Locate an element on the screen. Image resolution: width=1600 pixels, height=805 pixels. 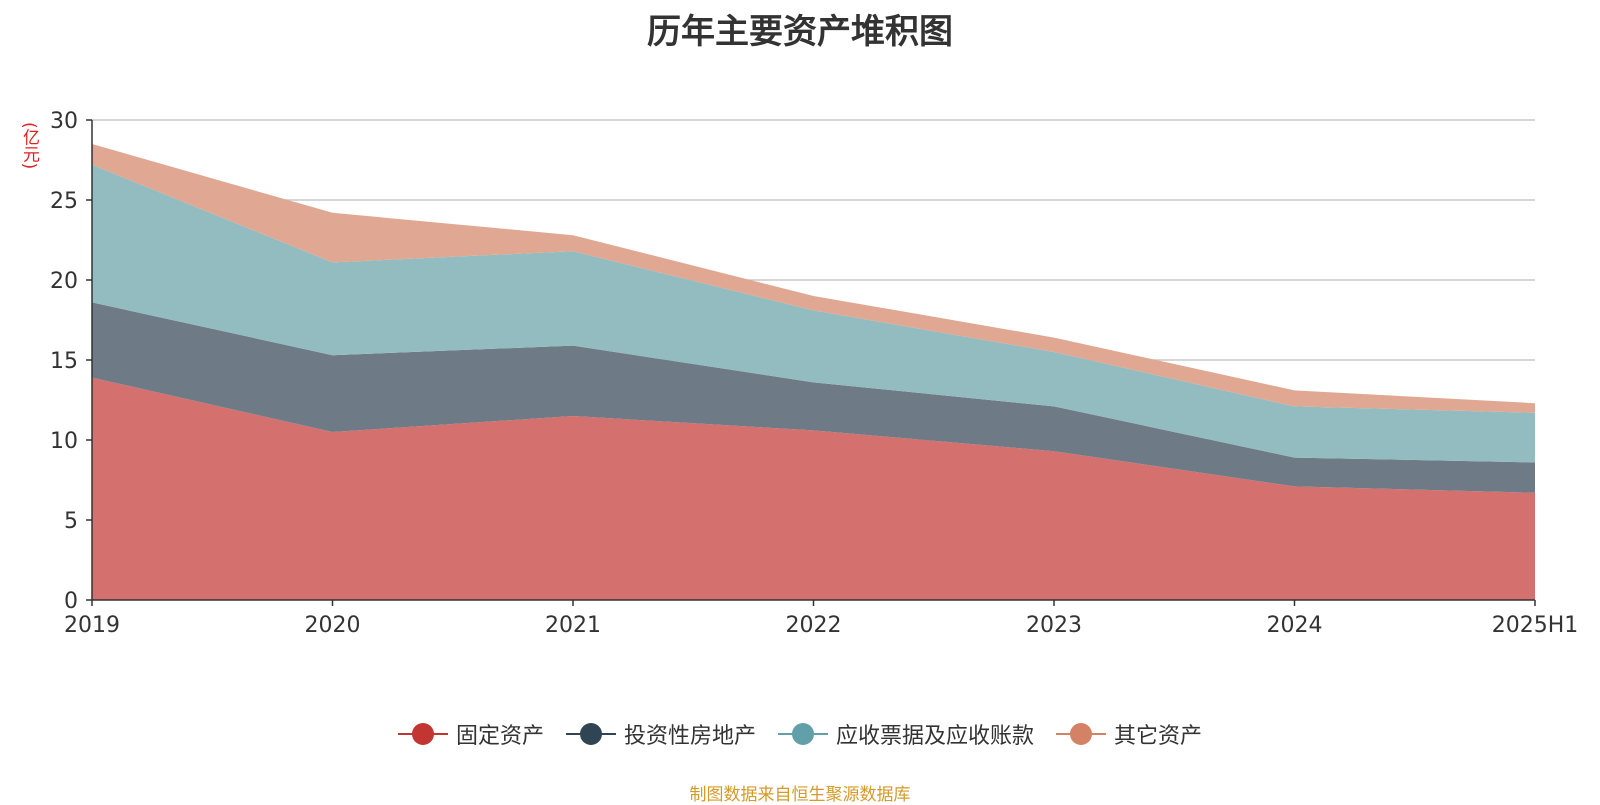
legend-label: 固定资产 is located at coordinates (499, 736).